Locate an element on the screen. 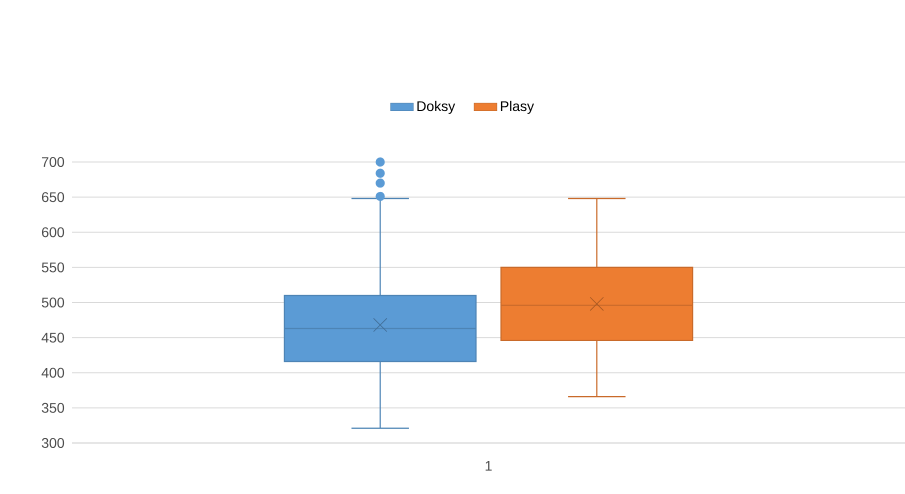  y-tick-label: 400 is located at coordinates (53, 373).